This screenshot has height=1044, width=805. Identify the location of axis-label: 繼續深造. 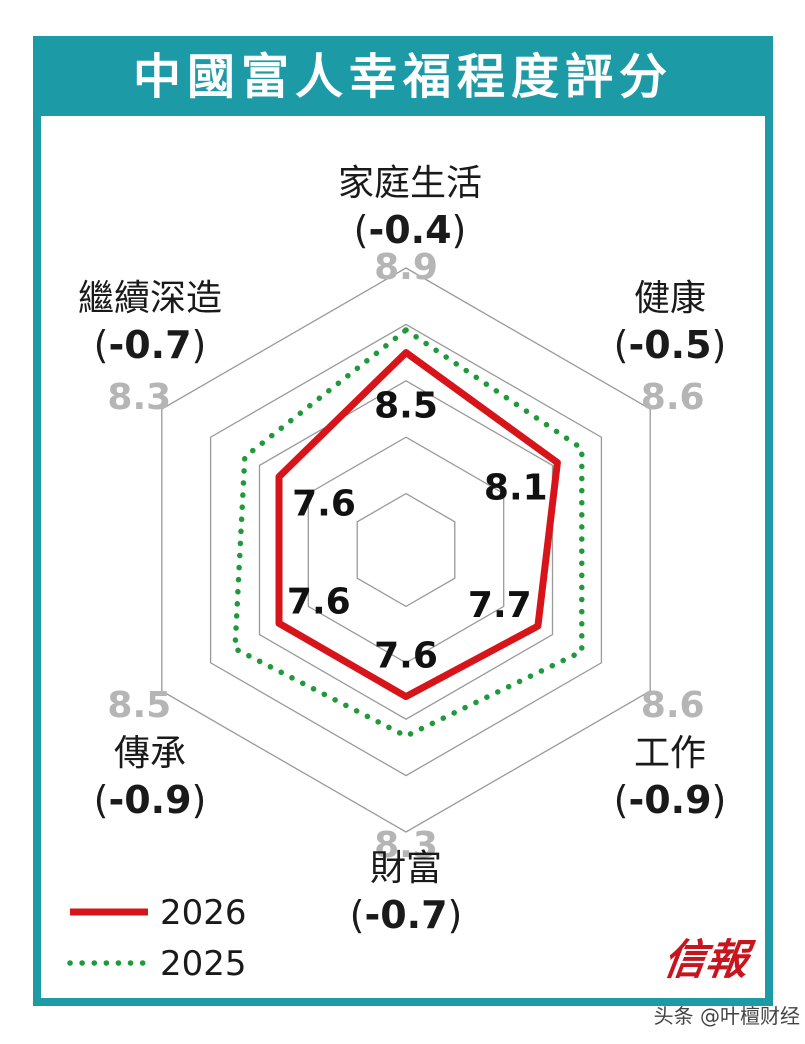
(150, 298).